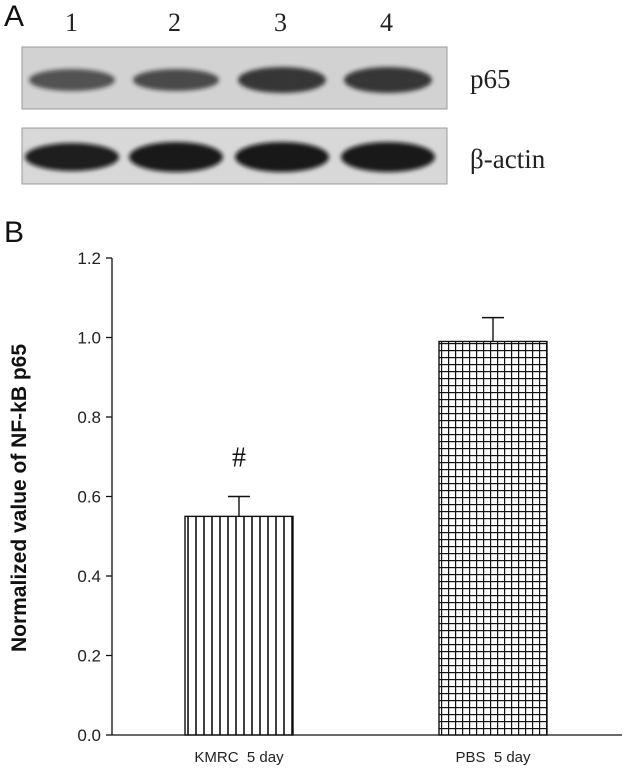 The height and width of the screenshot is (783, 625). Describe the element at coordinates (493, 538) in the screenshot. I see `bar-pbs` at that location.